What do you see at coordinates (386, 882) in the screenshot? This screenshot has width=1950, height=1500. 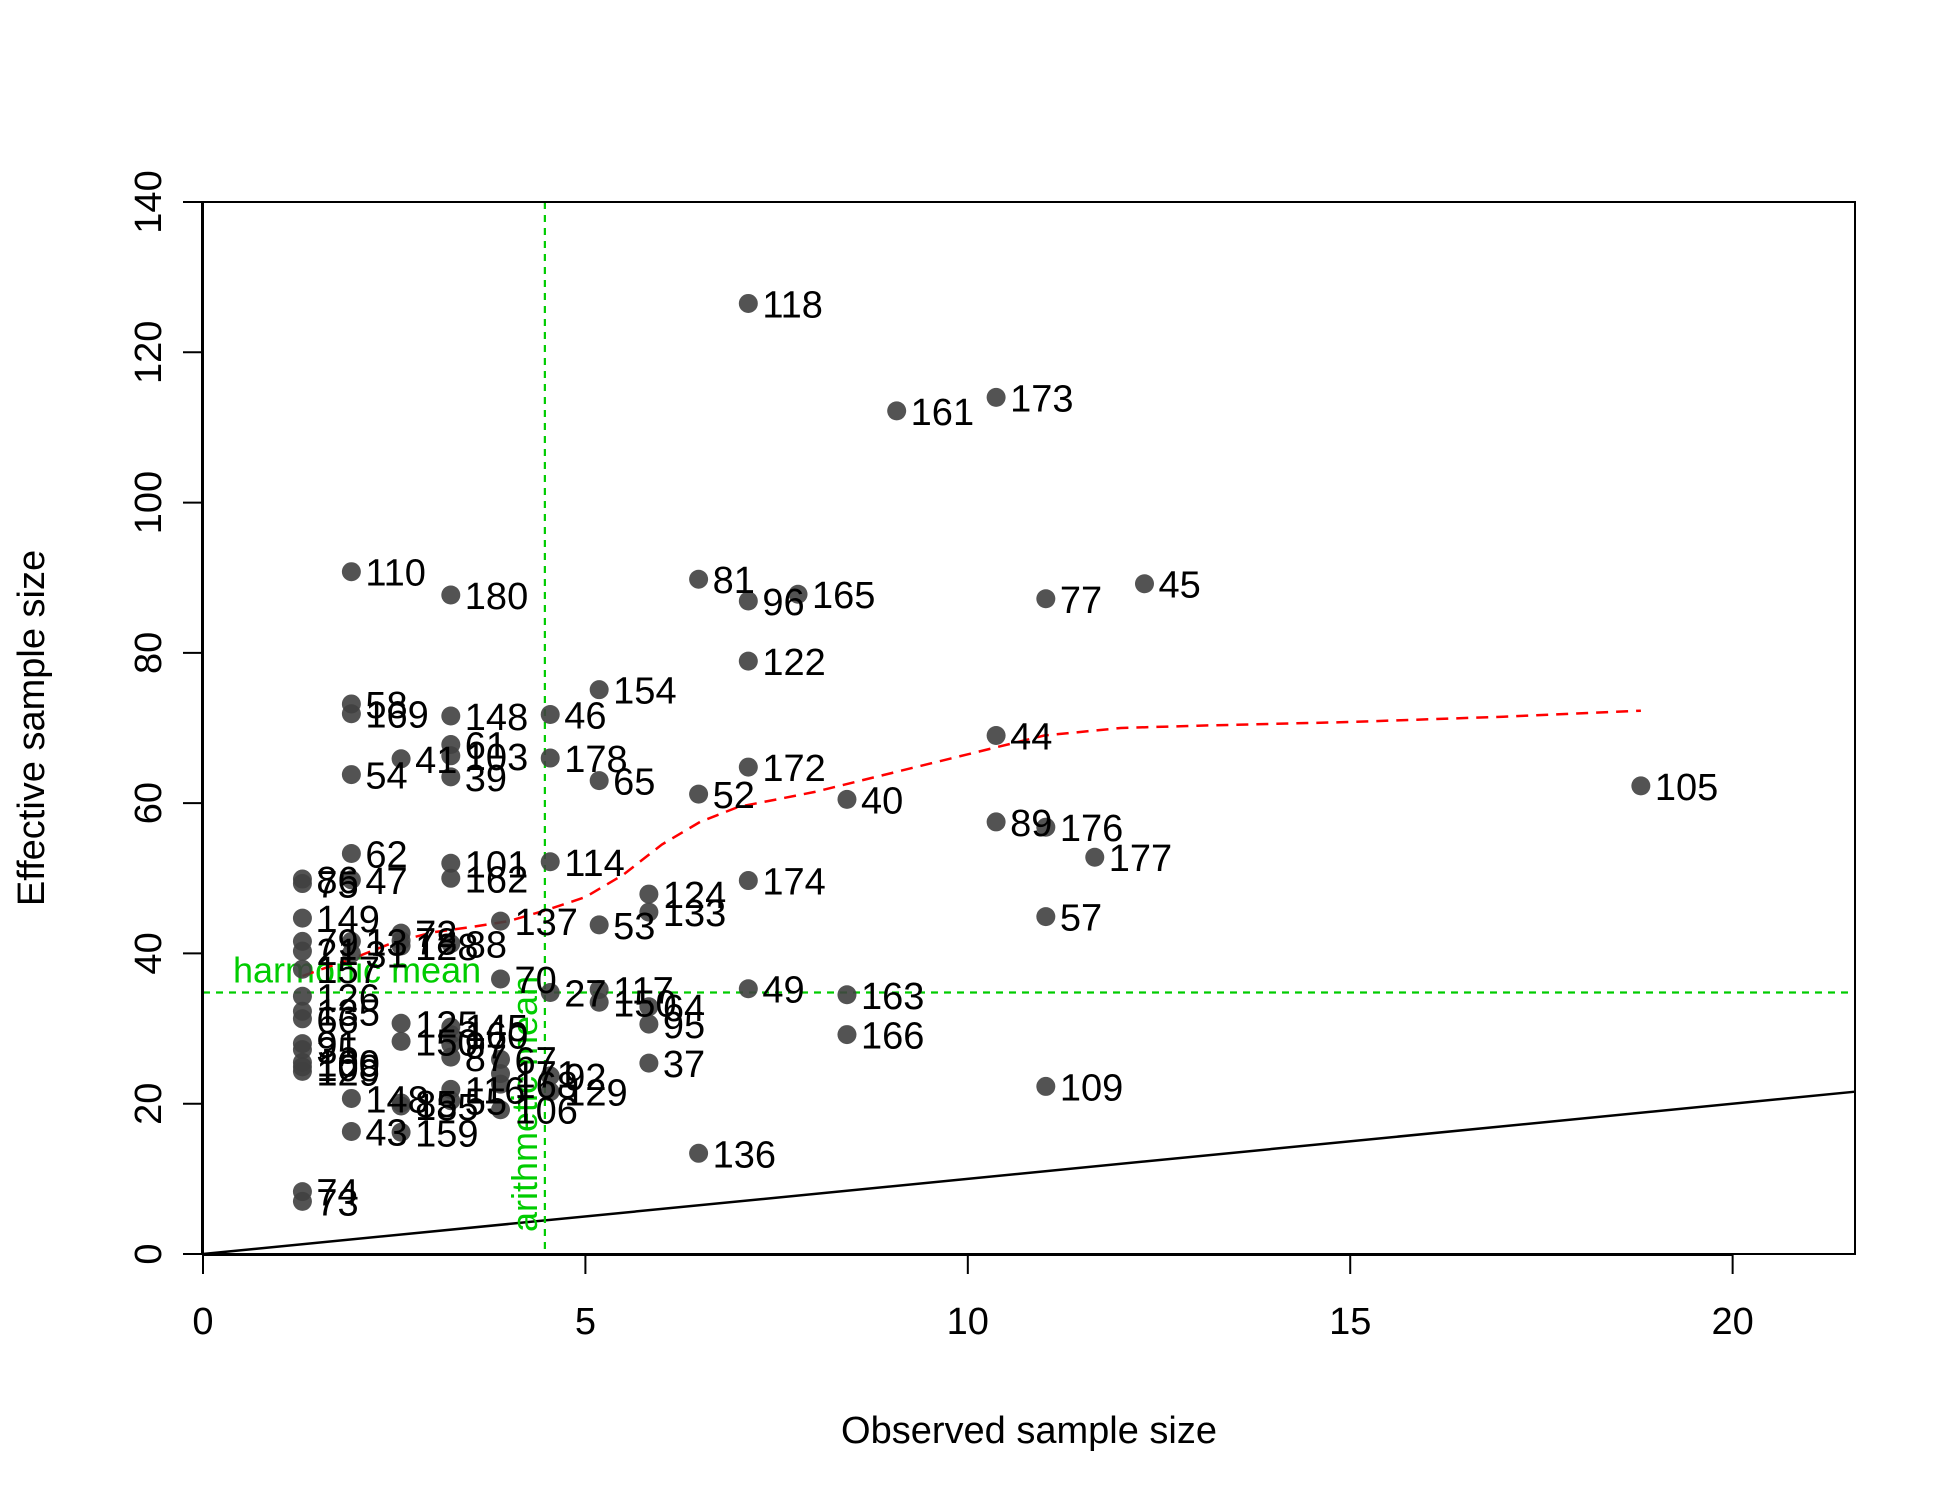 I see `point-label: 47` at bounding box center [386, 882].